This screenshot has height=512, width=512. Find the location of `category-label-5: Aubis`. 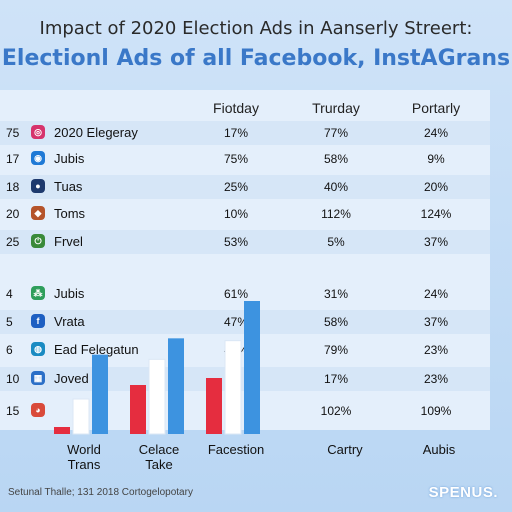

category-label-5: Aubis is located at coordinates (439, 449).